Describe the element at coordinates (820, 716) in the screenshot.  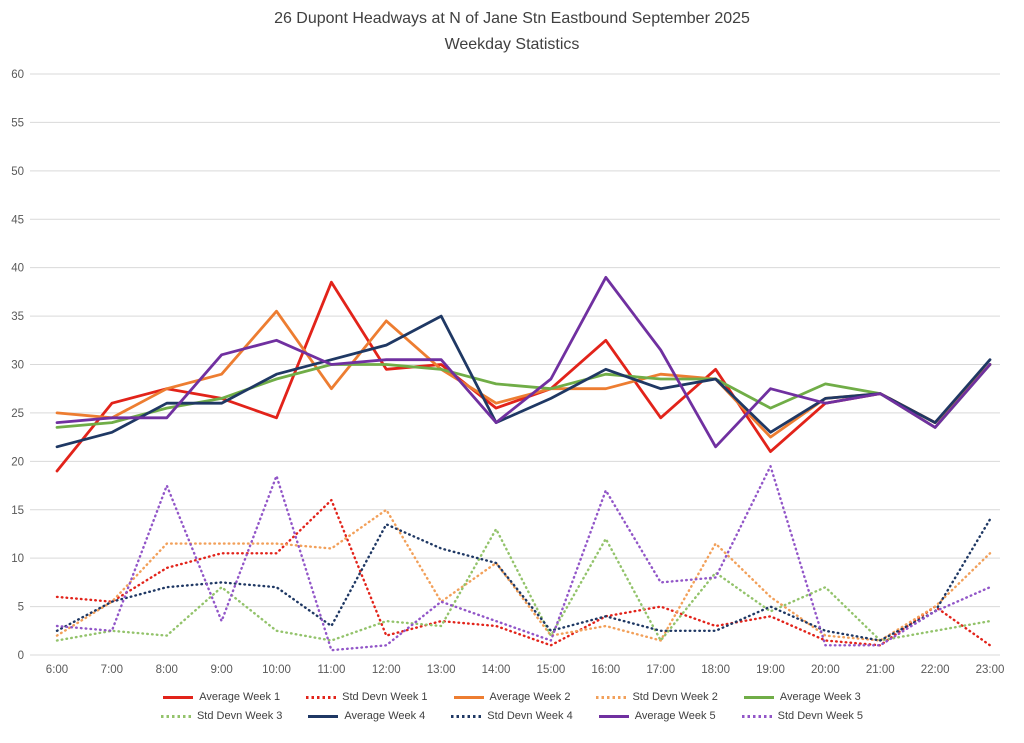
I see `legend-label: Std Devn Week 5` at that location.